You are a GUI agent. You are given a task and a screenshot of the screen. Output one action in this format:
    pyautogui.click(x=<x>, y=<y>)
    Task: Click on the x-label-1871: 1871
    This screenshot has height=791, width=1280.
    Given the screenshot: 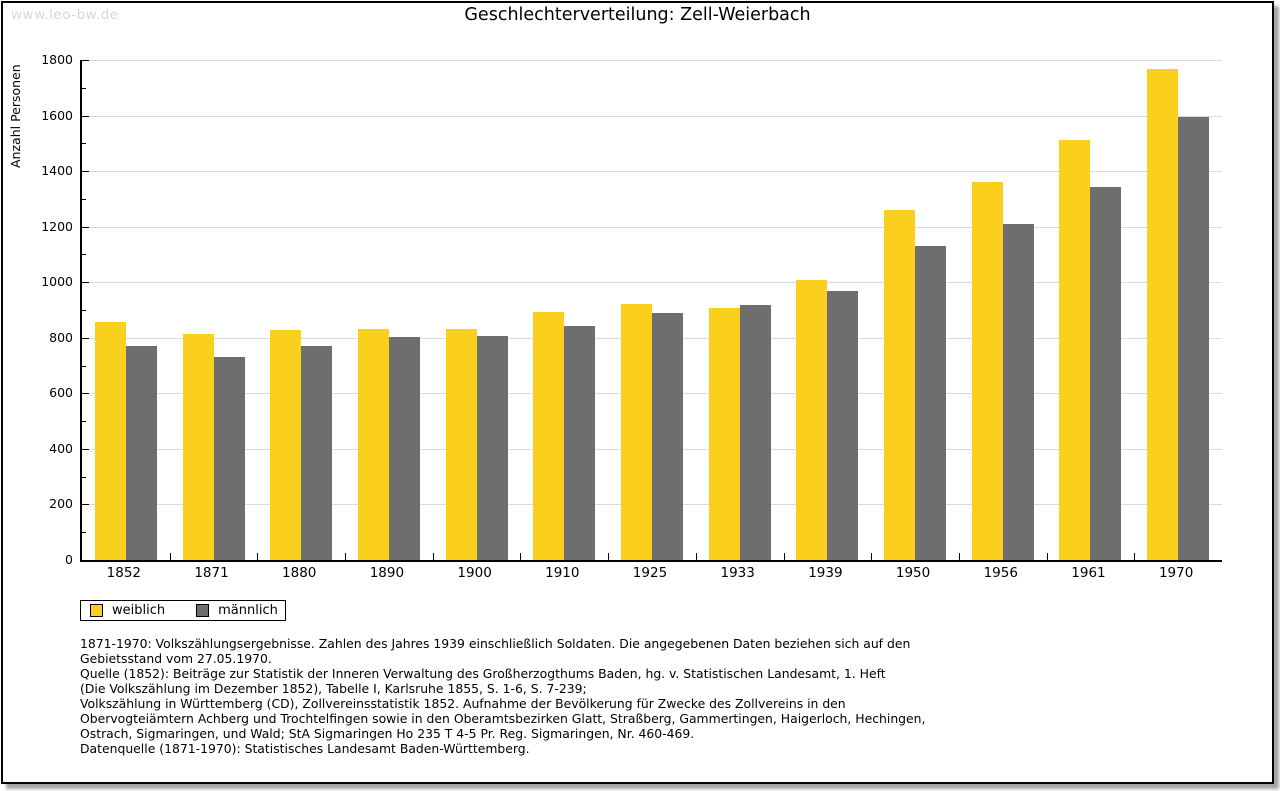 What is the action you would take?
    pyautogui.click(x=211, y=573)
    